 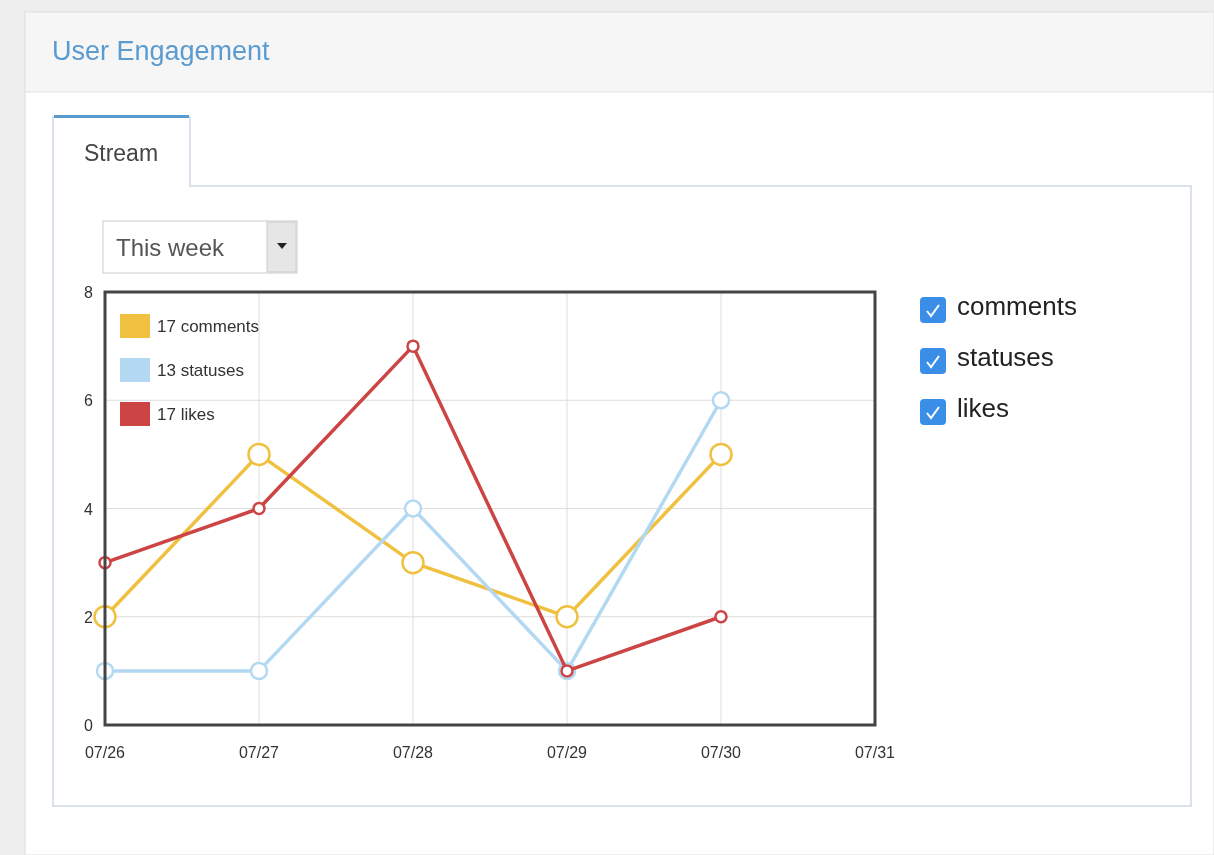 I want to click on x-tick-label: 07/28, so click(x=413, y=752).